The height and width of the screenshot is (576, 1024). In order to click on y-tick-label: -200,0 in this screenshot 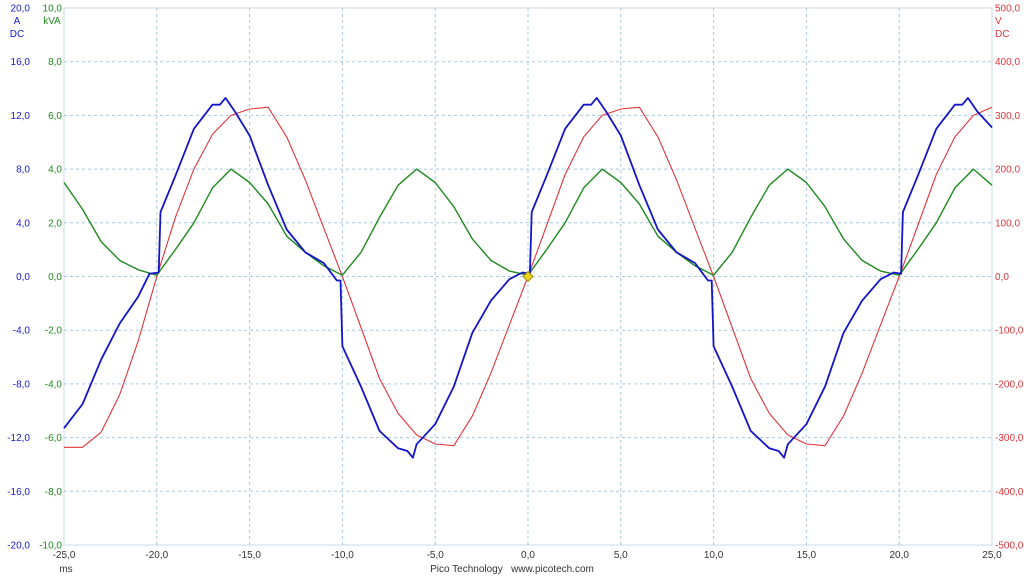, I will do `click(1009, 384)`.